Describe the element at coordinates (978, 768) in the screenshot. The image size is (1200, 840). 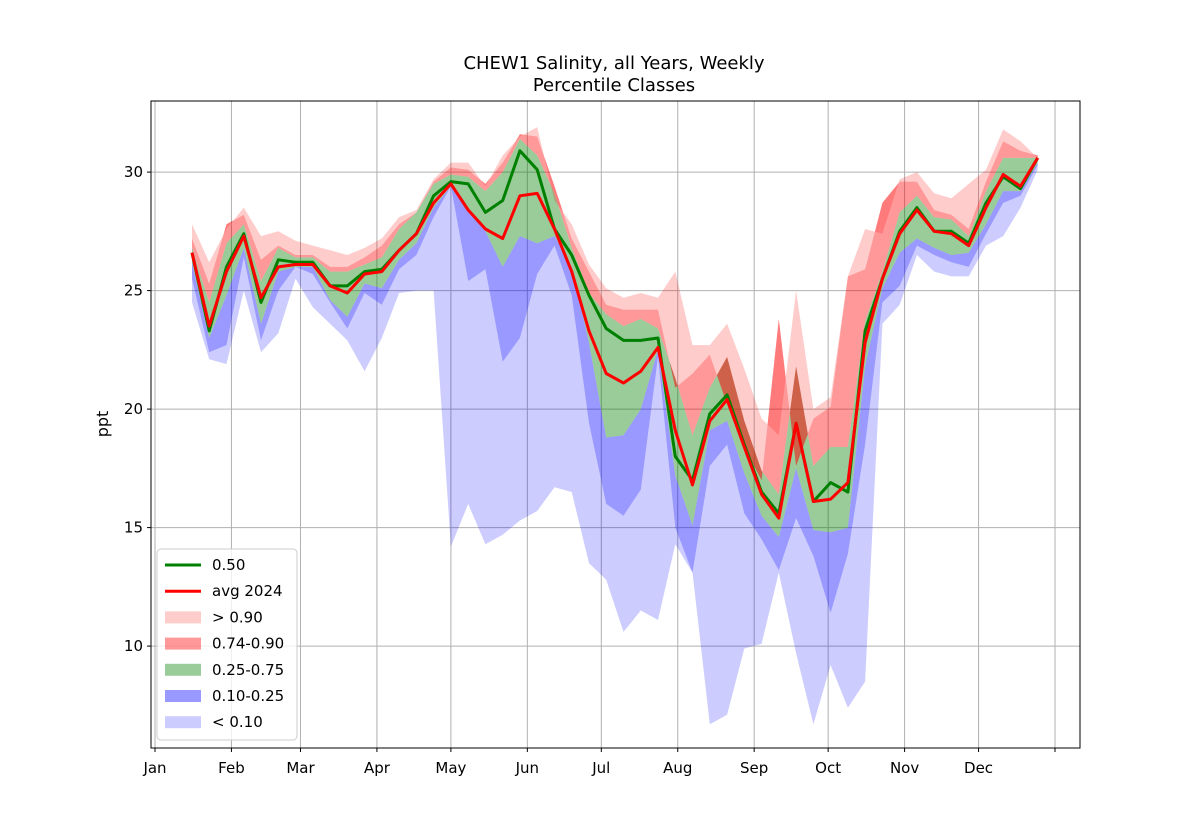
I see `x-tick-label: Dec` at that location.